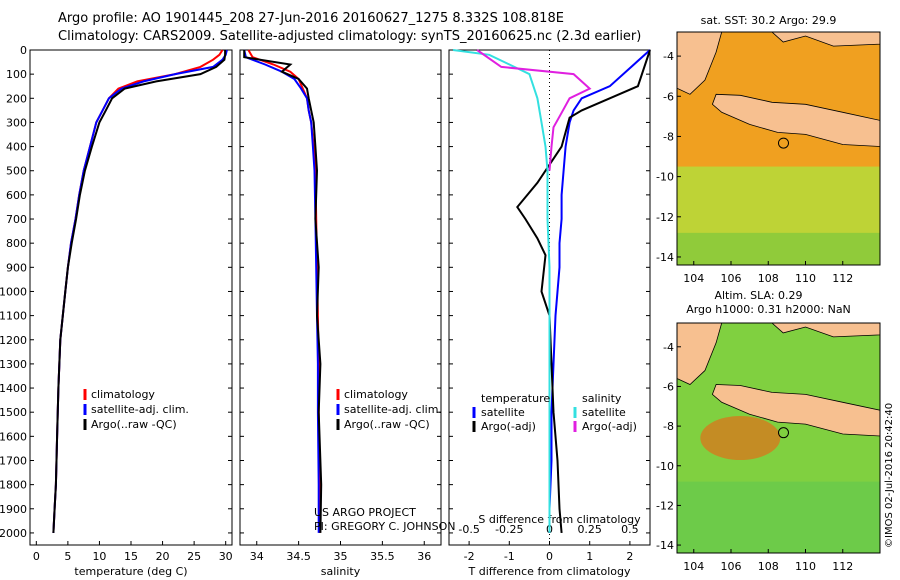  What do you see at coordinates (13, 291) in the screenshot?
I see `depth-tick-label: 1000` at bounding box center [13, 291].